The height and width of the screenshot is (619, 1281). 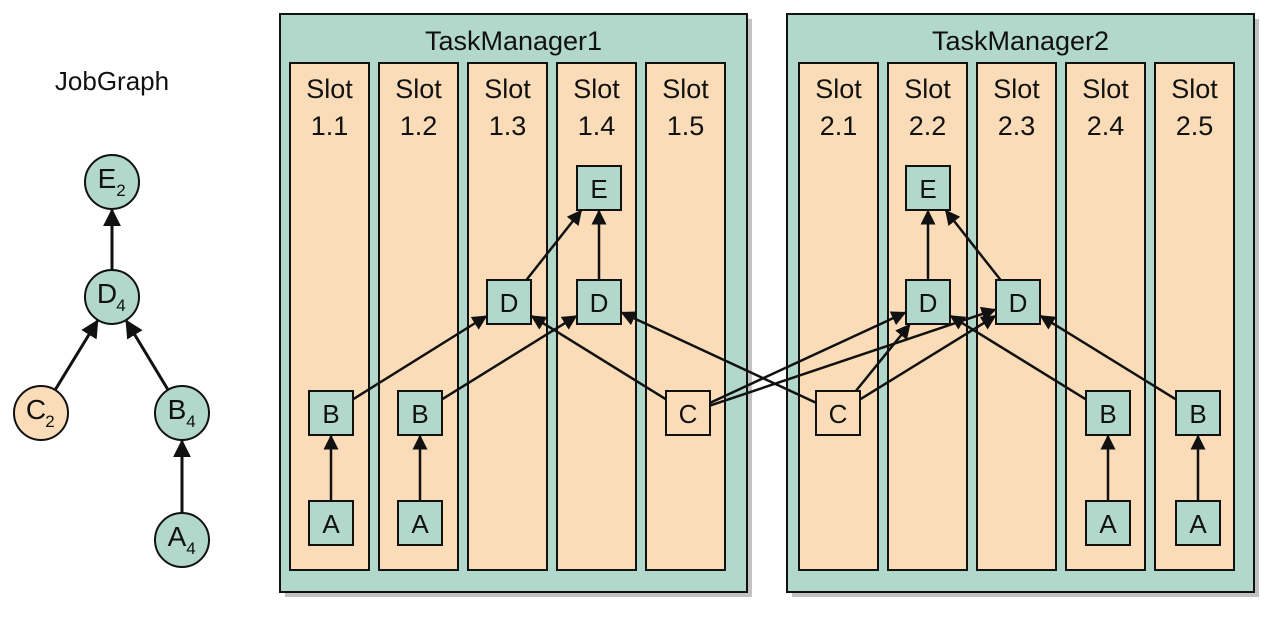 I want to click on task-a4: A, so click(x=1198, y=523).